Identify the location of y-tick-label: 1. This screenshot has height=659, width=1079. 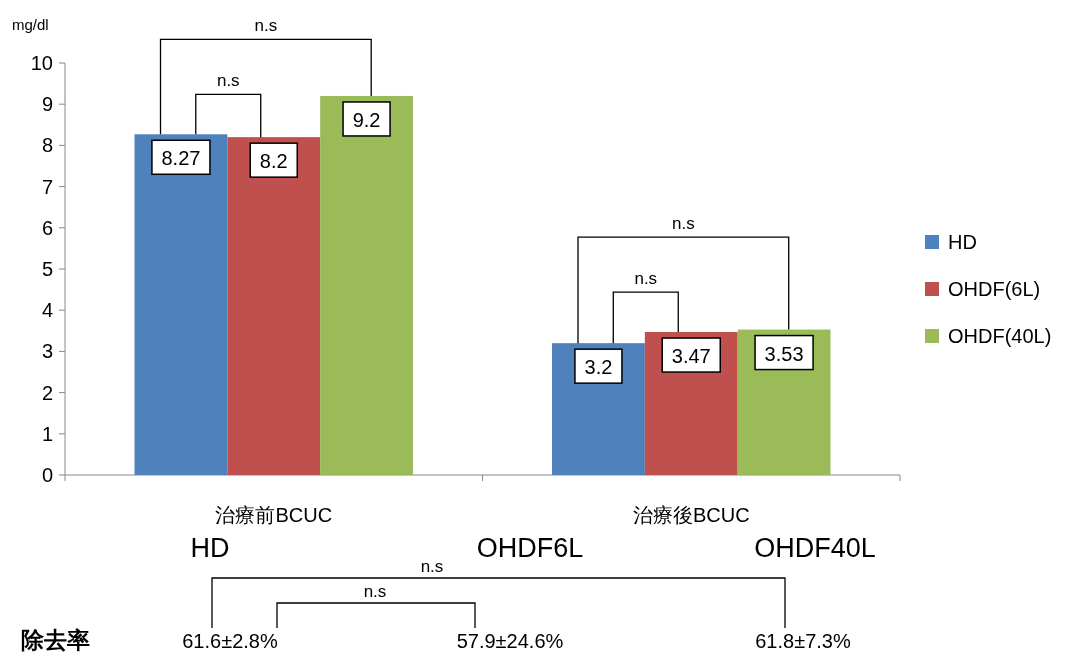
(47, 433).